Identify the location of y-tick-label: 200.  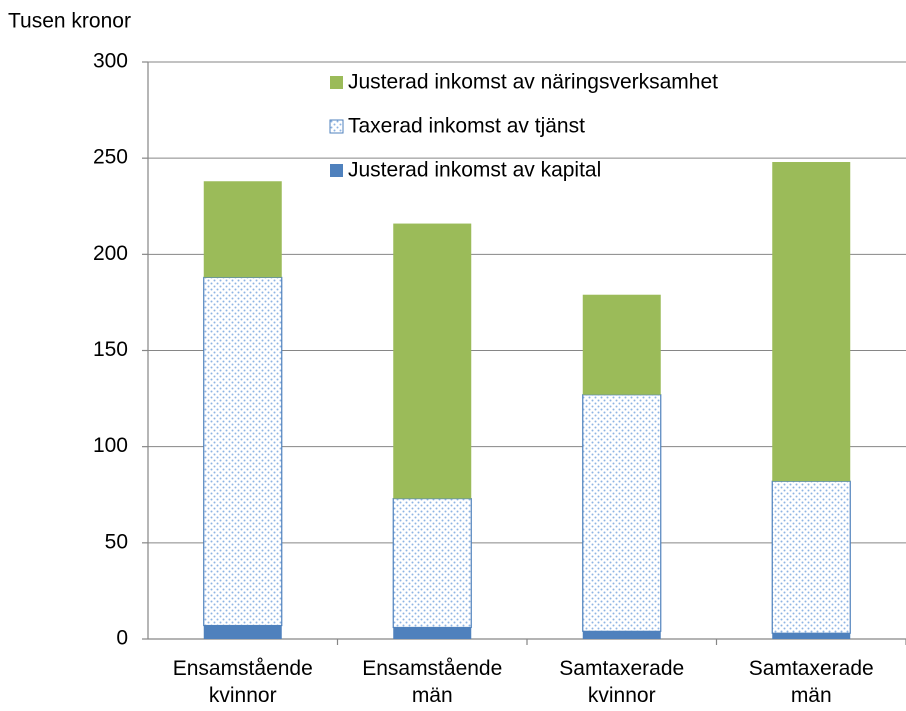
(110, 253).